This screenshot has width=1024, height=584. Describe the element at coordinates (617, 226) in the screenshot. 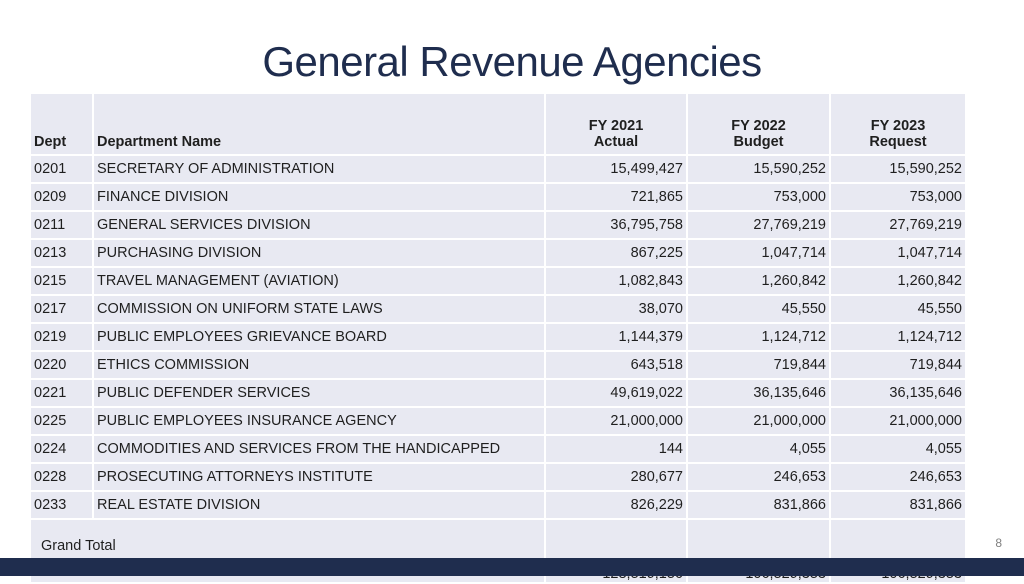

I see `cell-fy2021: 36,795,758` at that location.